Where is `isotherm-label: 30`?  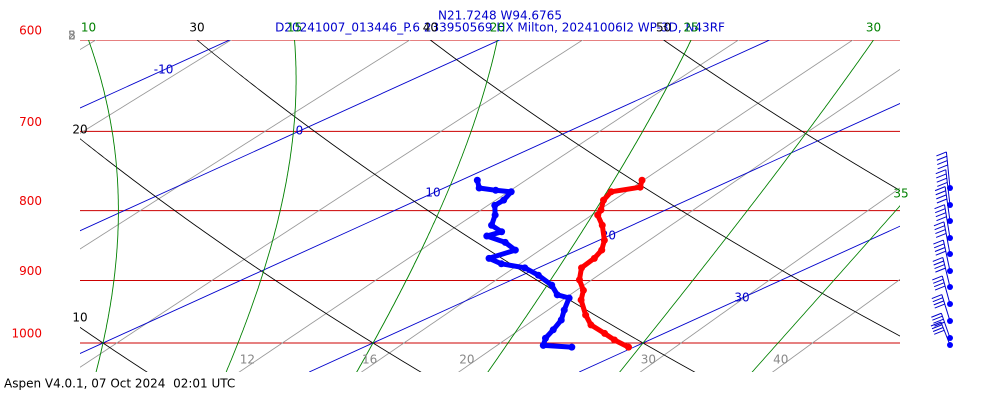 isotherm-label: 30 is located at coordinates (741, 298).